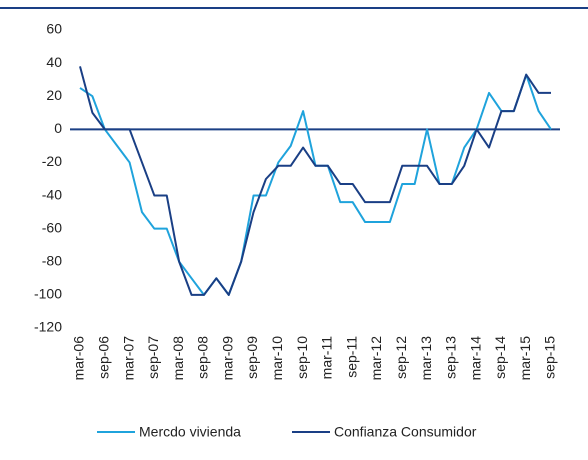 This screenshot has width=588, height=460. What do you see at coordinates (327, 358) in the screenshot?
I see `x-tick-label: mar-11` at bounding box center [327, 358].